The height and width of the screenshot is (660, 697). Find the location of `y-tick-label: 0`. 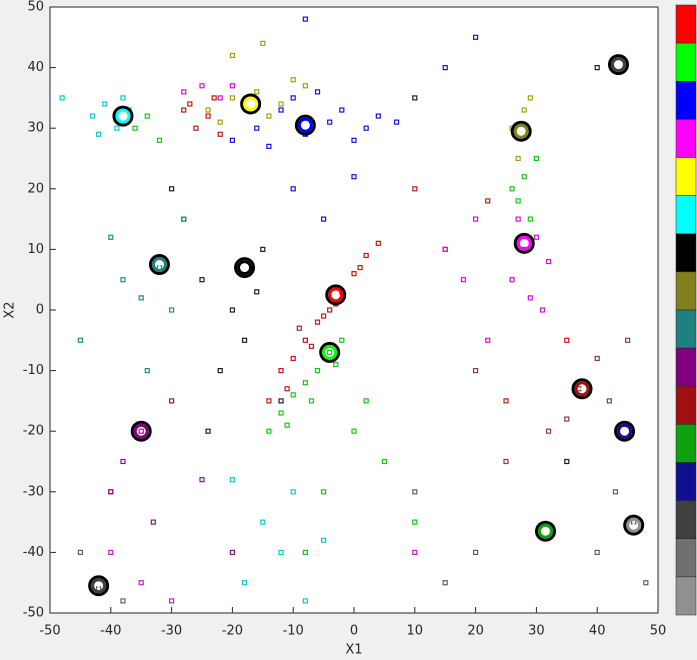

y-tick-label: 0 is located at coordinates (40, 310).